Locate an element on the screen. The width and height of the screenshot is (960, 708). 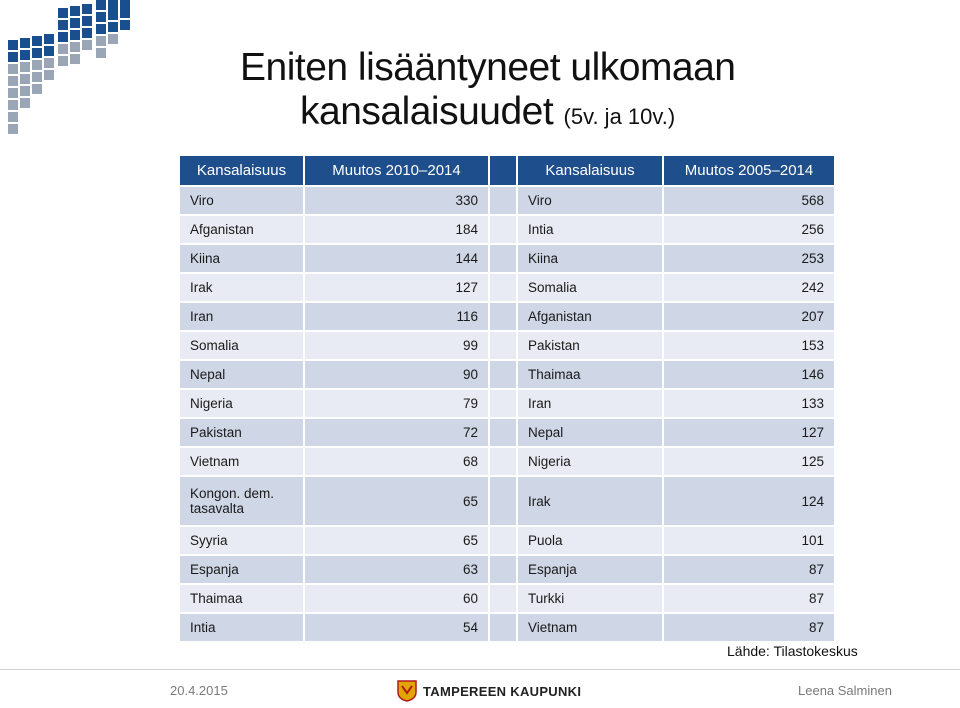
row-value-b: 133 is located at coordinates (749, 403).